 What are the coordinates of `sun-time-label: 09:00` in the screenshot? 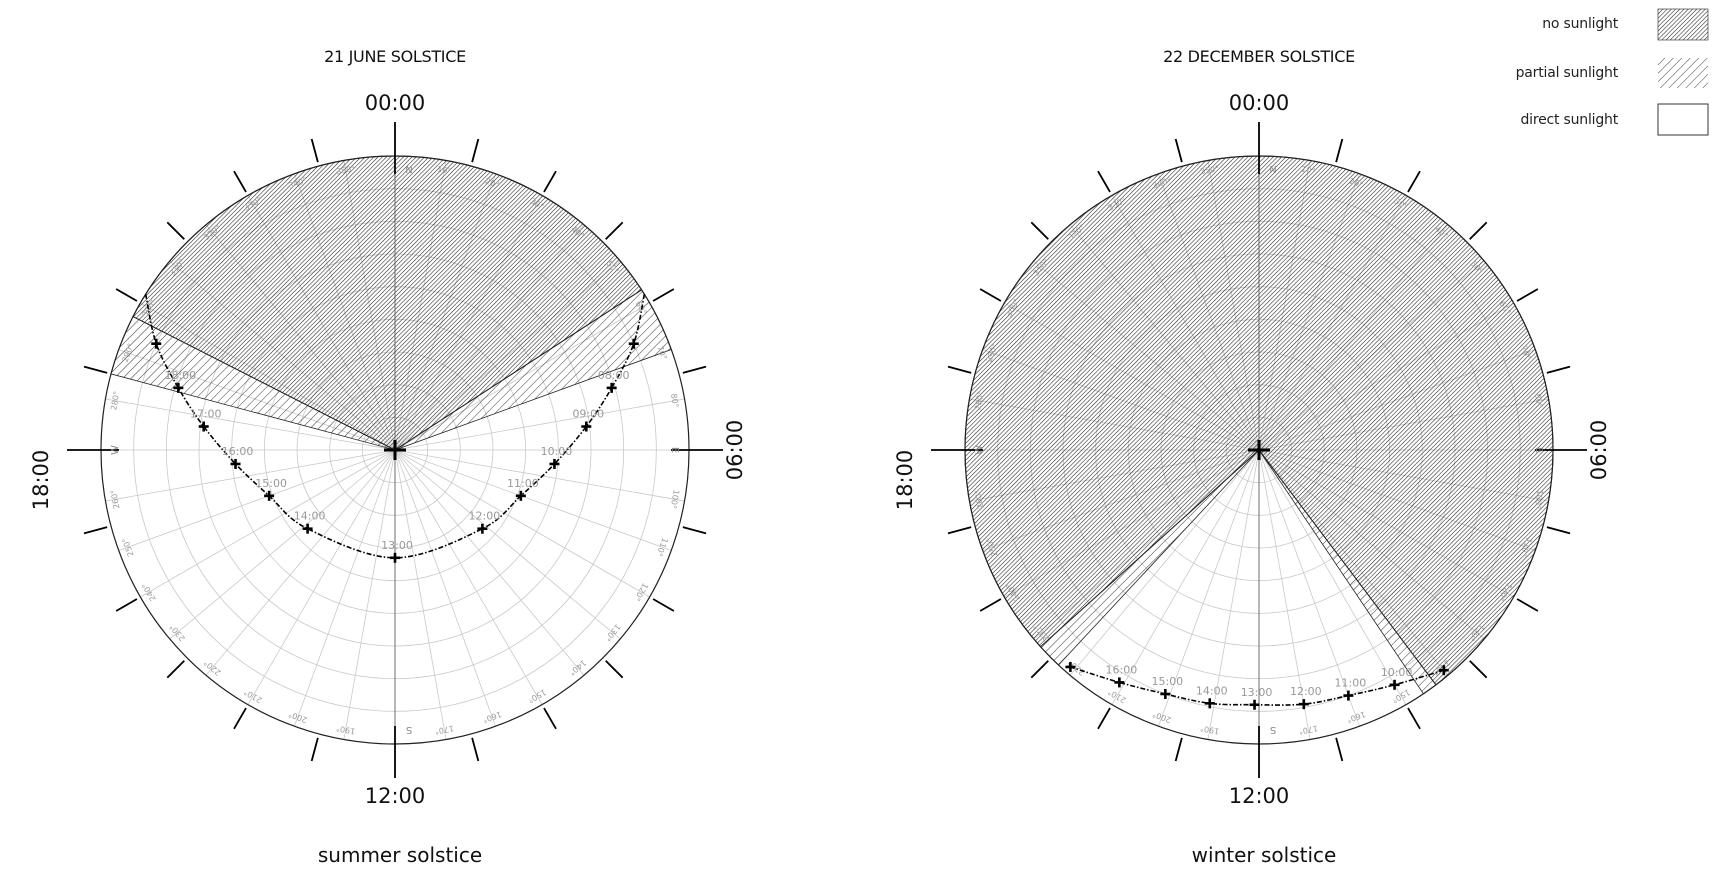 It's located at (588, 414).